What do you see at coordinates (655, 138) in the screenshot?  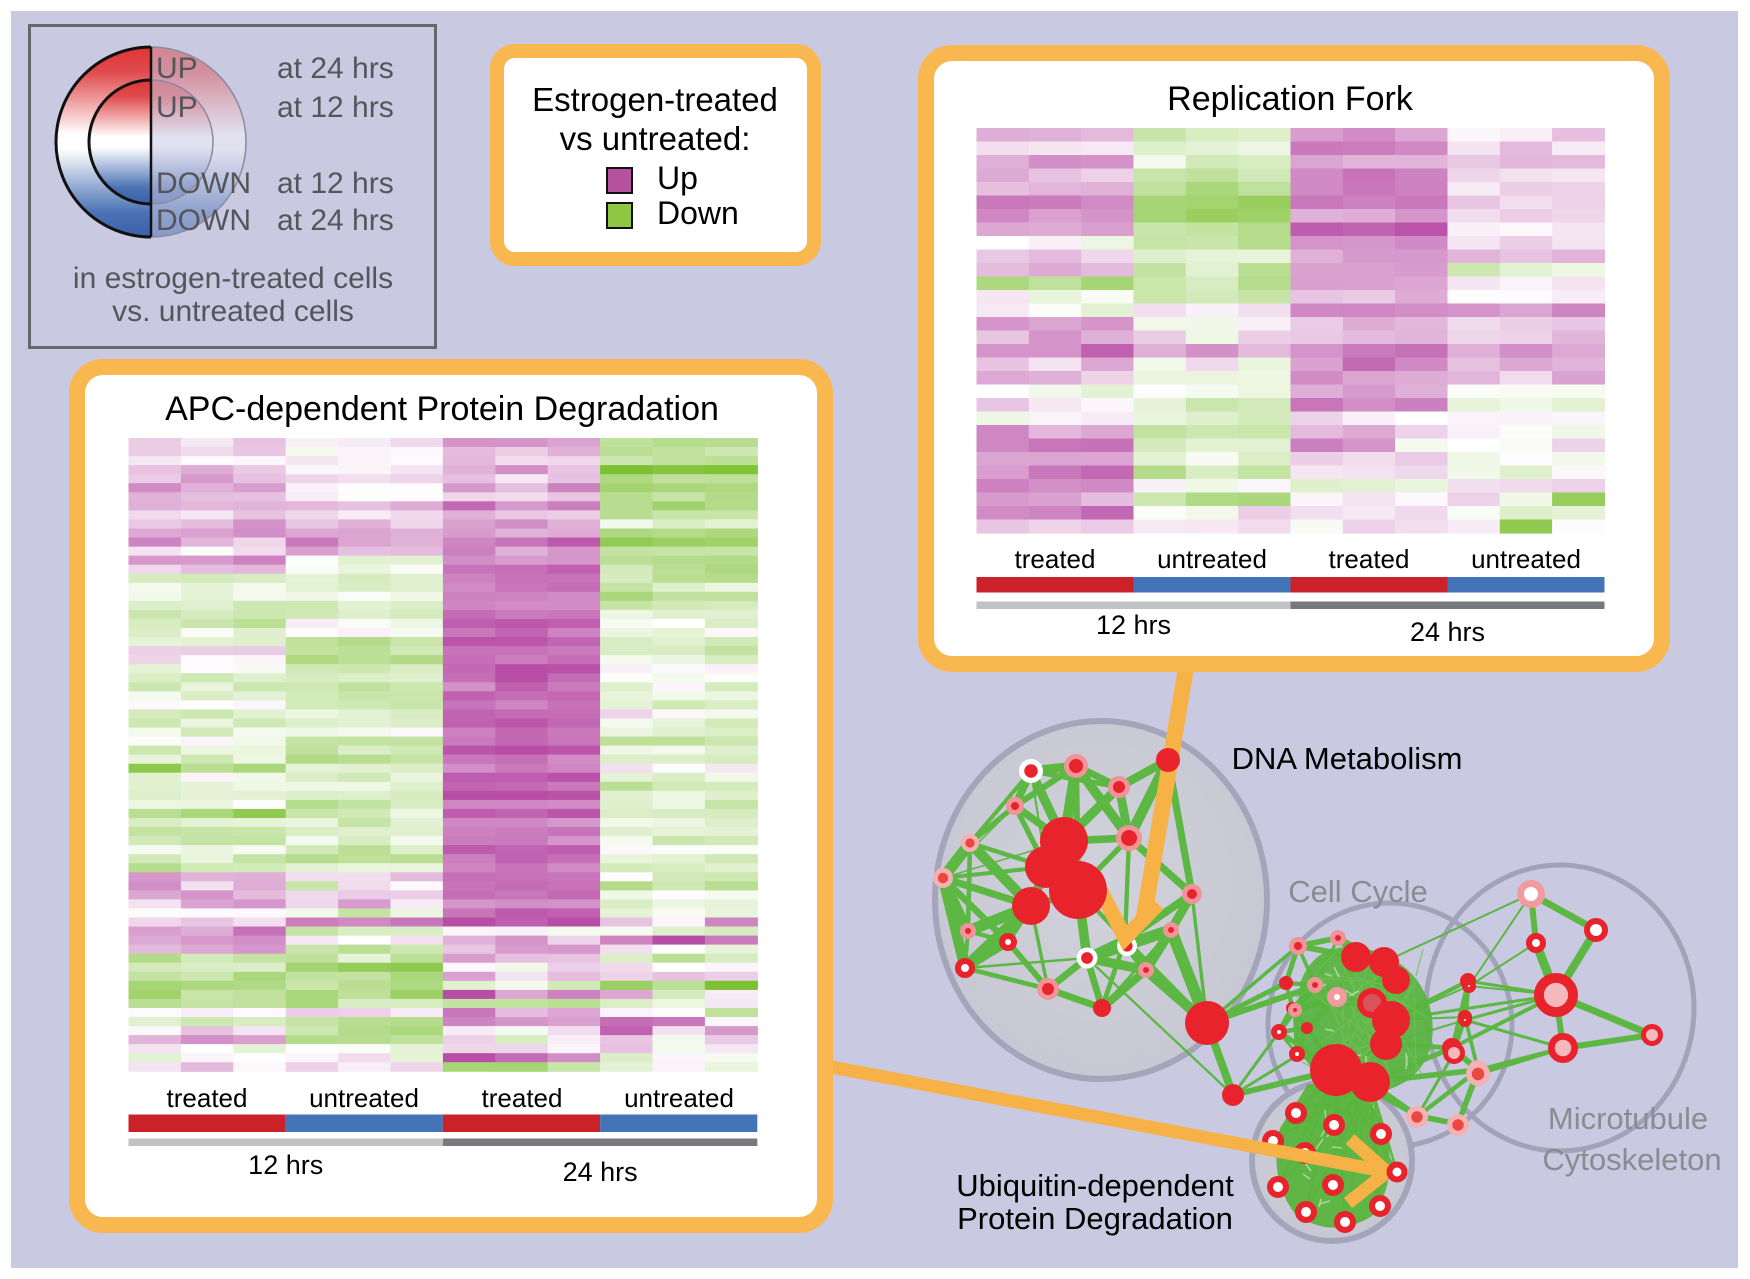 I see `svg-text: vs untreated:` at bounding box center [655, 138].